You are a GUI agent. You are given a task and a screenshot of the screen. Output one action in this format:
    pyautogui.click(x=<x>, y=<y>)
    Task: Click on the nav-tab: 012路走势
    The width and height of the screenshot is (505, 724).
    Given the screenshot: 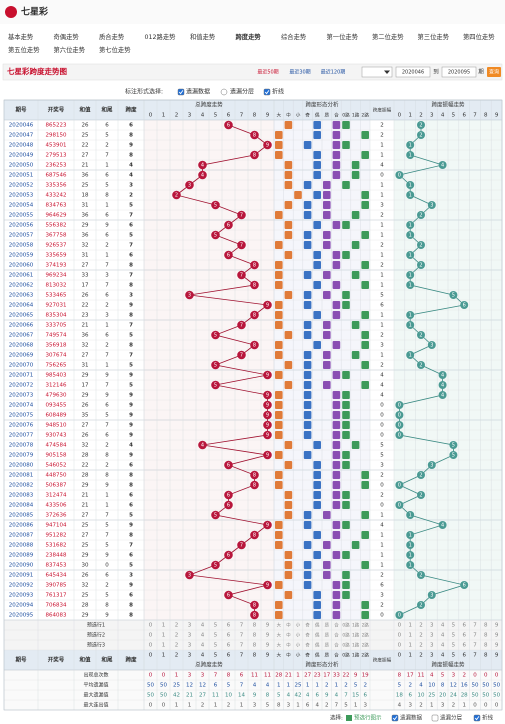 What is the action you would take?
    pyautogui.click(x=161, y=36)
    